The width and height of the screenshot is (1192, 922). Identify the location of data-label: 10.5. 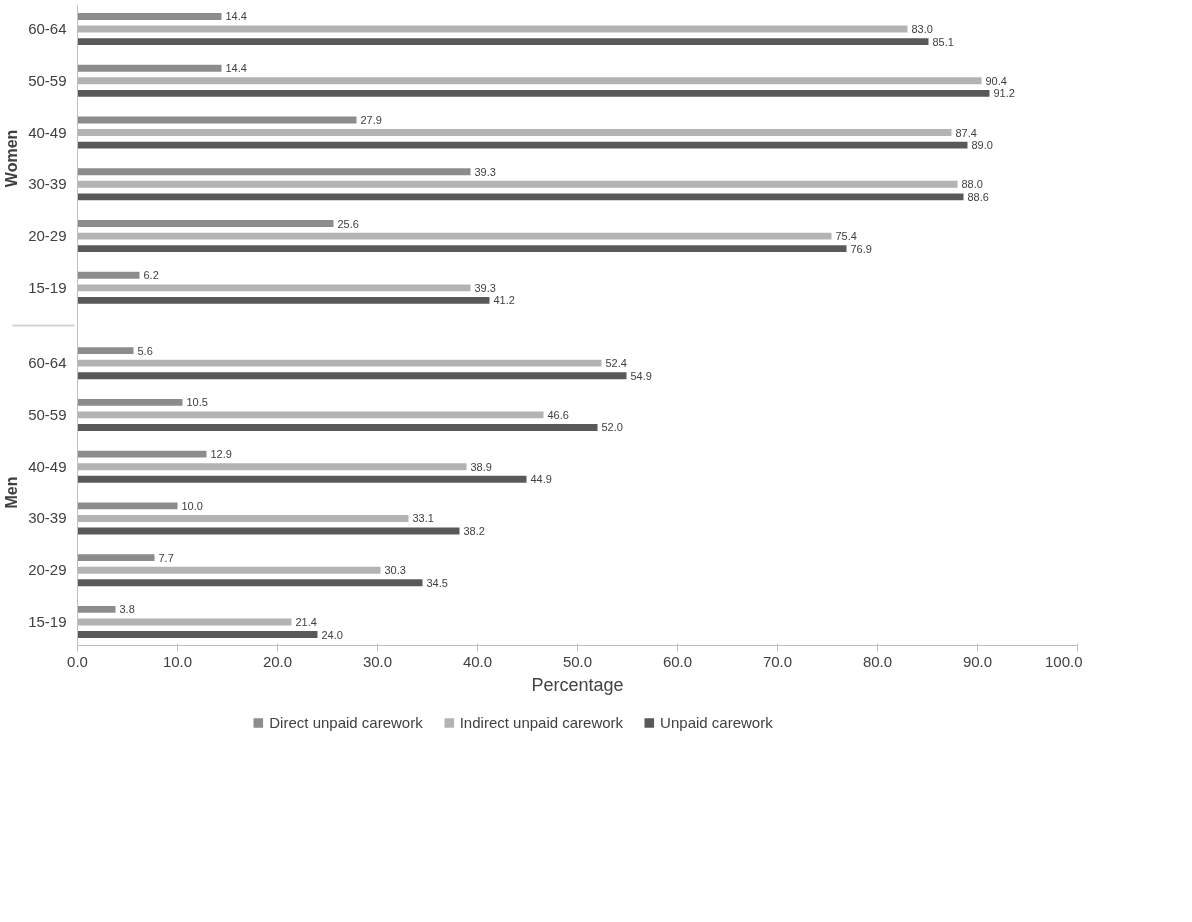
(197, 402).